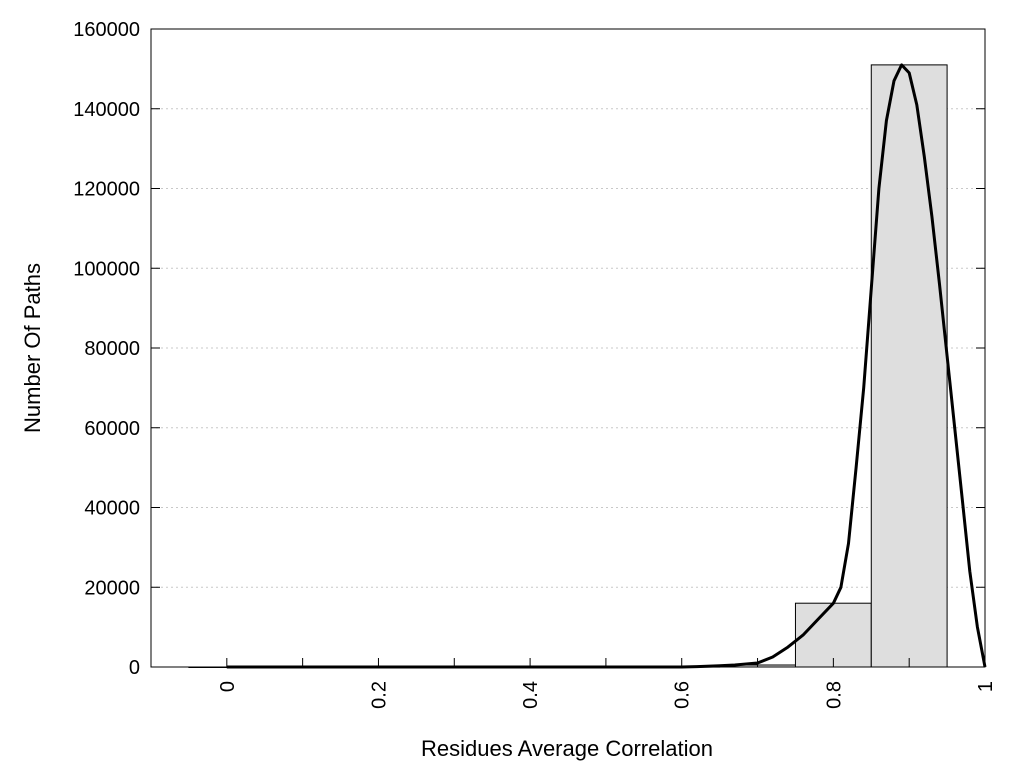 This screenshot has width=1024, height=768. Describe the element at coordinates (834, 695) in the screenshot. I see `x-tick-label: 0.8` at that location.